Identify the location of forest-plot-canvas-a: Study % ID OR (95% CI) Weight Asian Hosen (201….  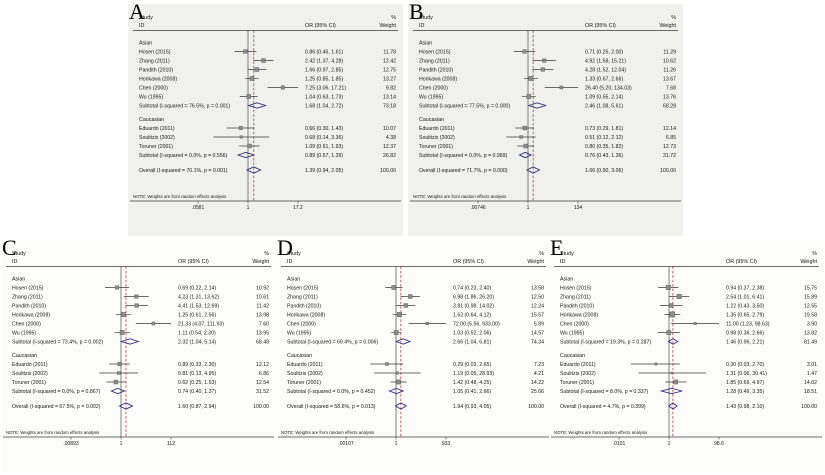
(265, 113).